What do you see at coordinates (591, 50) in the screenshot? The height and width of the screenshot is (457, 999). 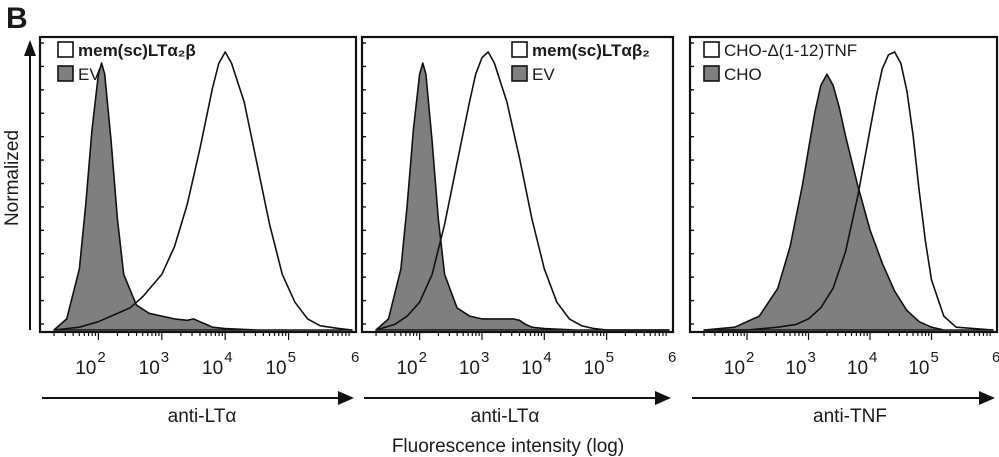 I see `legend-label: mem(sc)LTαβ₂` at bounding box center [591, 50].